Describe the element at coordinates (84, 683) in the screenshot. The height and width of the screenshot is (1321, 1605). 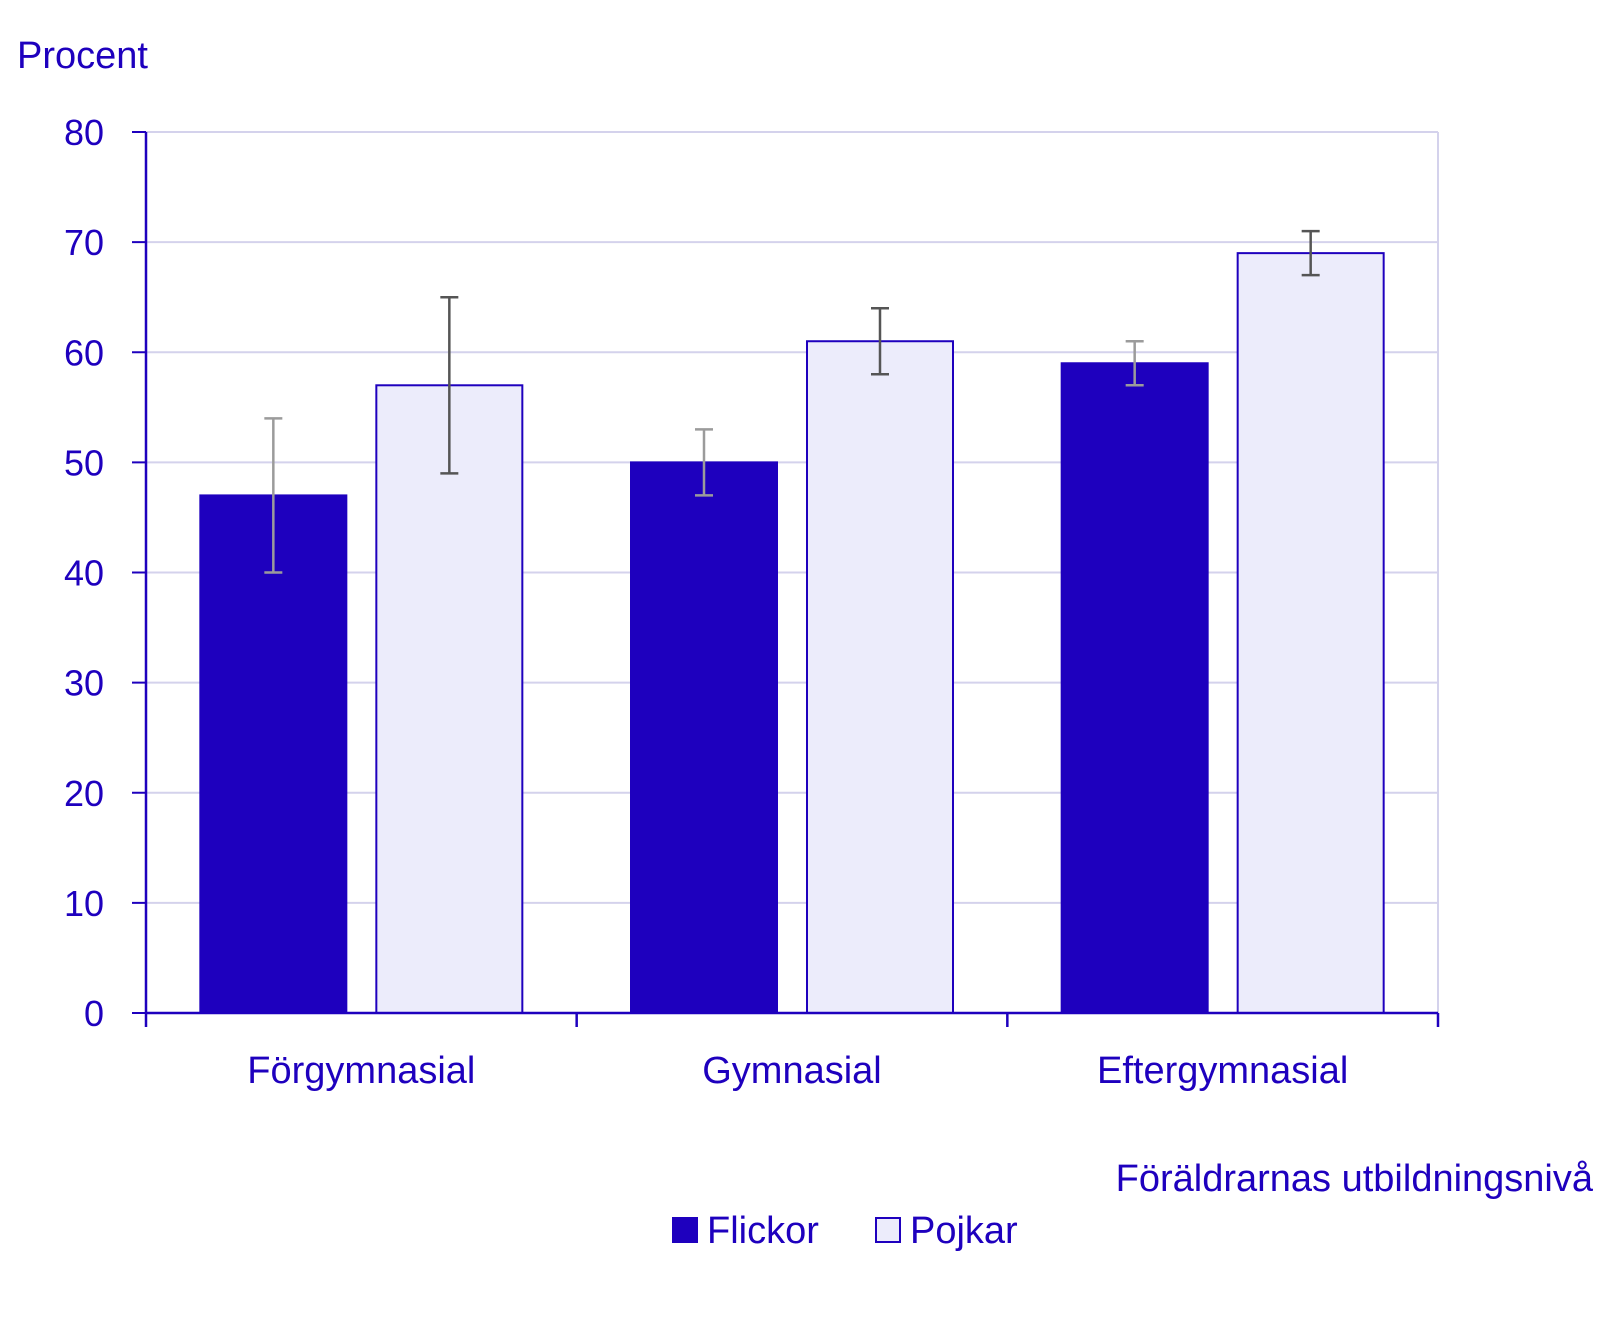
I see `y-tick-label: 30` at that location.